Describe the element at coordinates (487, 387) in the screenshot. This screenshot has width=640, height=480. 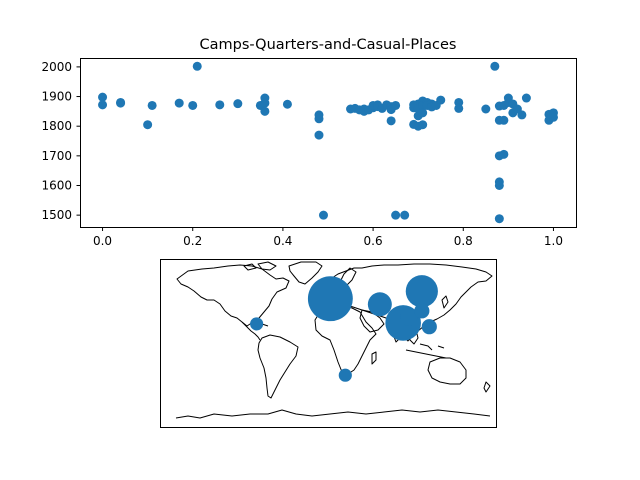
I see `coastline-new-zealand` at that location.